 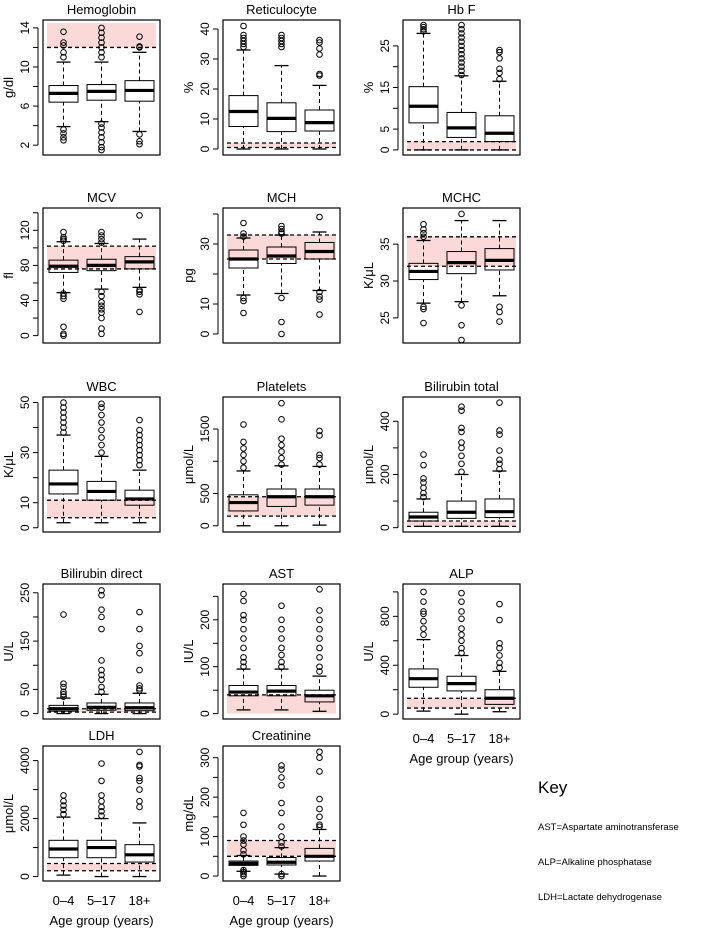 What do you see at coordinates (25, 230) in the screenshot?
I see `y-tick-label: 120` at bounding box center [25, 230].